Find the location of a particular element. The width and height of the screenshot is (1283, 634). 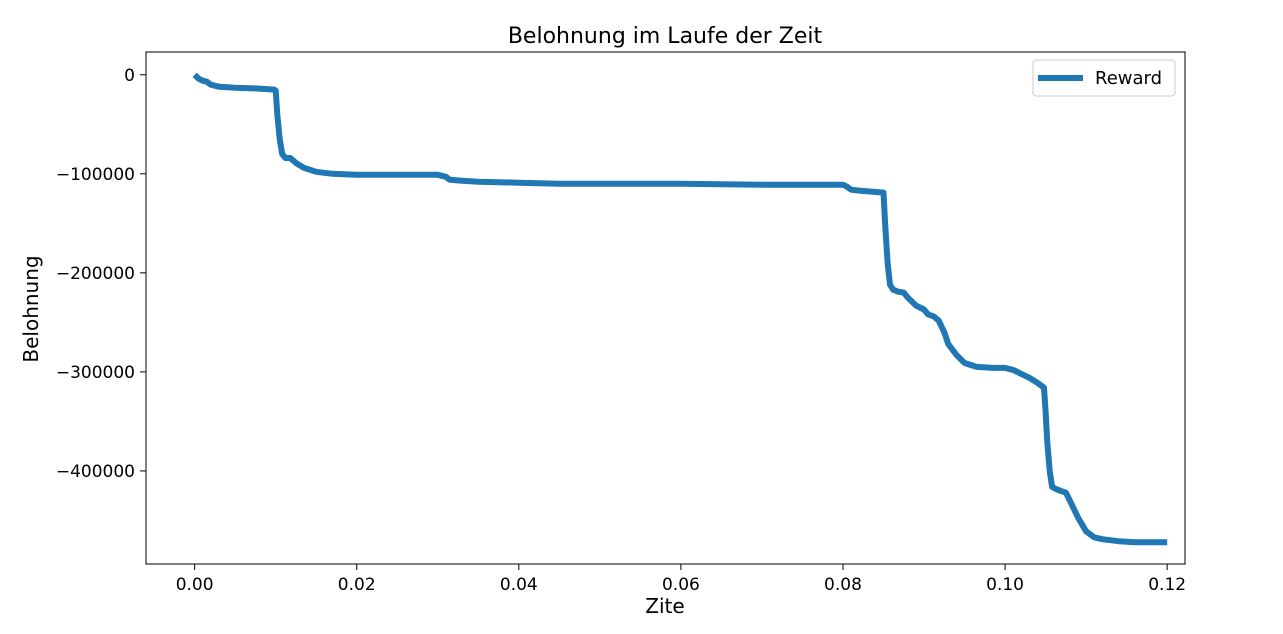

x-tick-label: 0.00 is located at coordinates (195, 585).